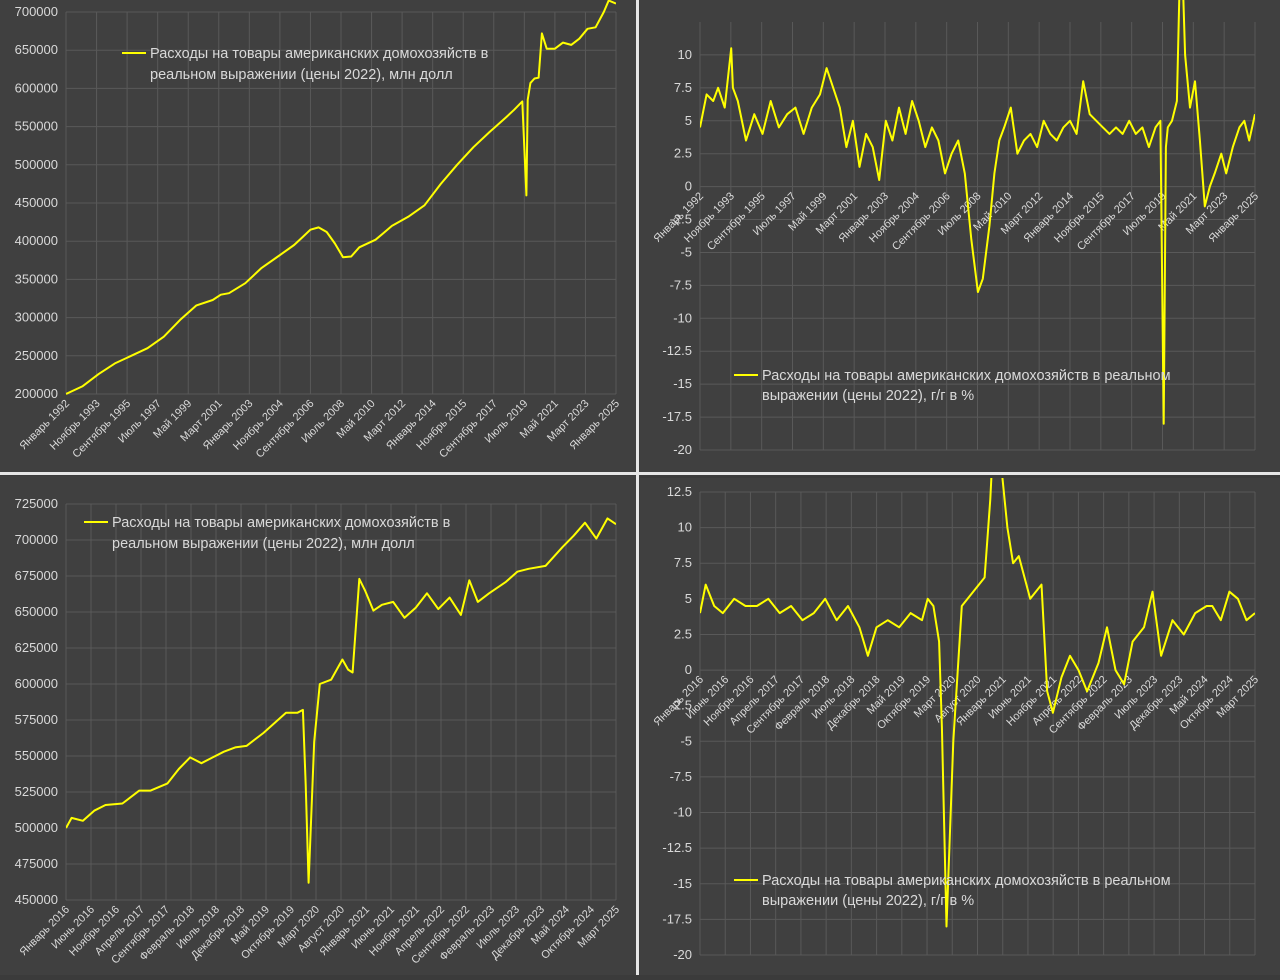  Describe the element at coordinates (36, 863) in the screenshot. I see `y-tick-label: 475000` at that location.